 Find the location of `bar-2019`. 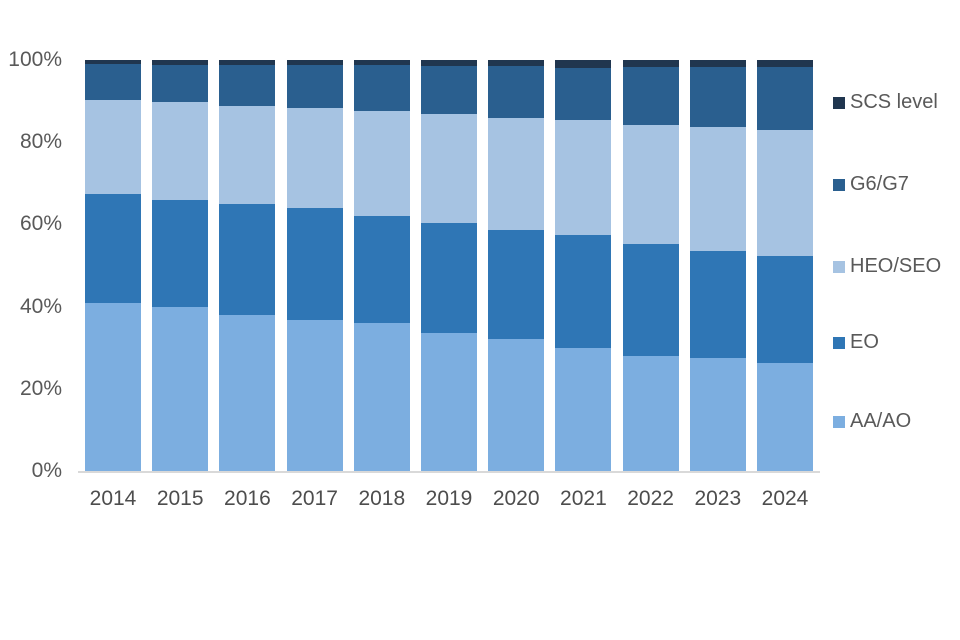

bar-2019 is located at coordinates (449, 265).